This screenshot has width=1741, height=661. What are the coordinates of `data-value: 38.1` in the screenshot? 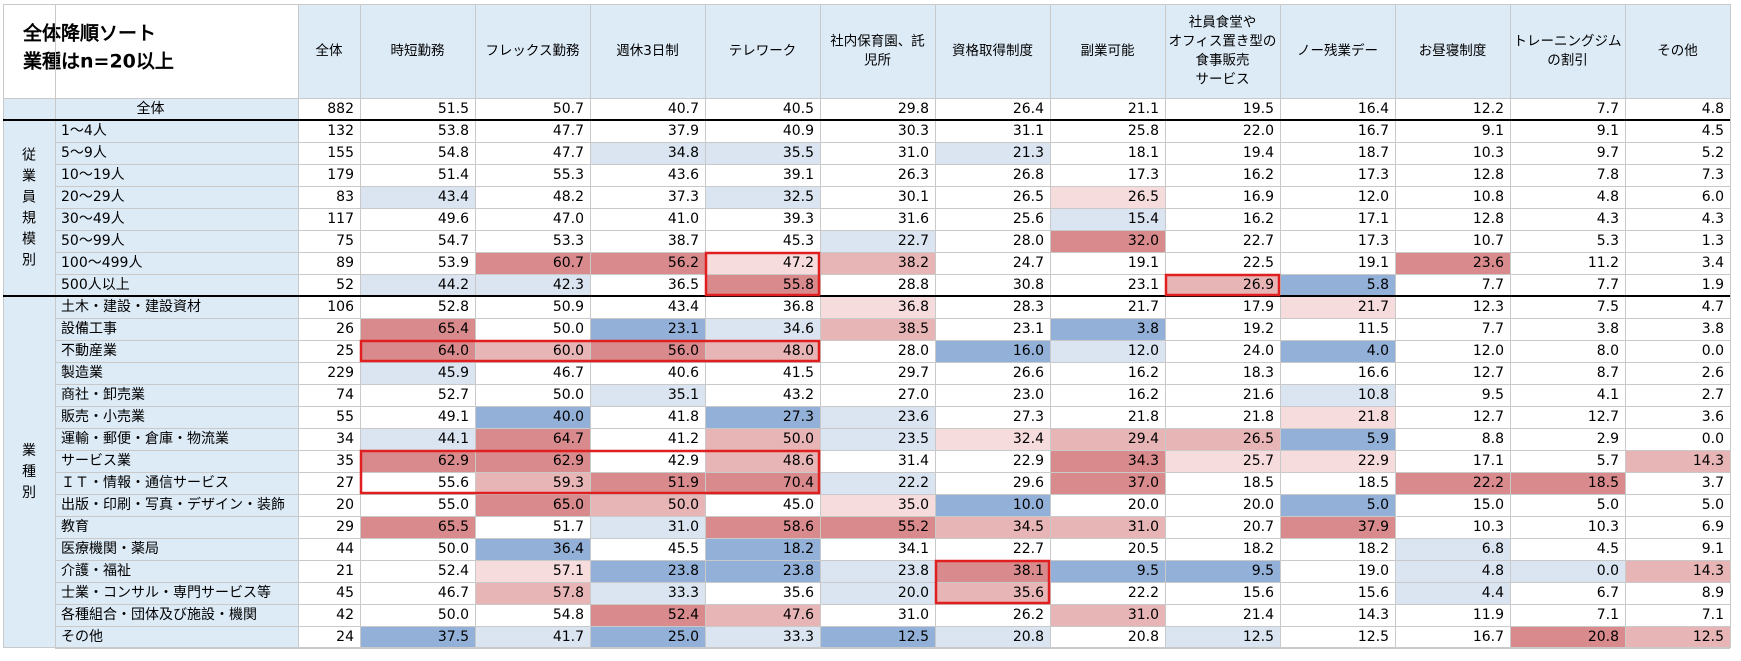 It's located at (1028, 571).